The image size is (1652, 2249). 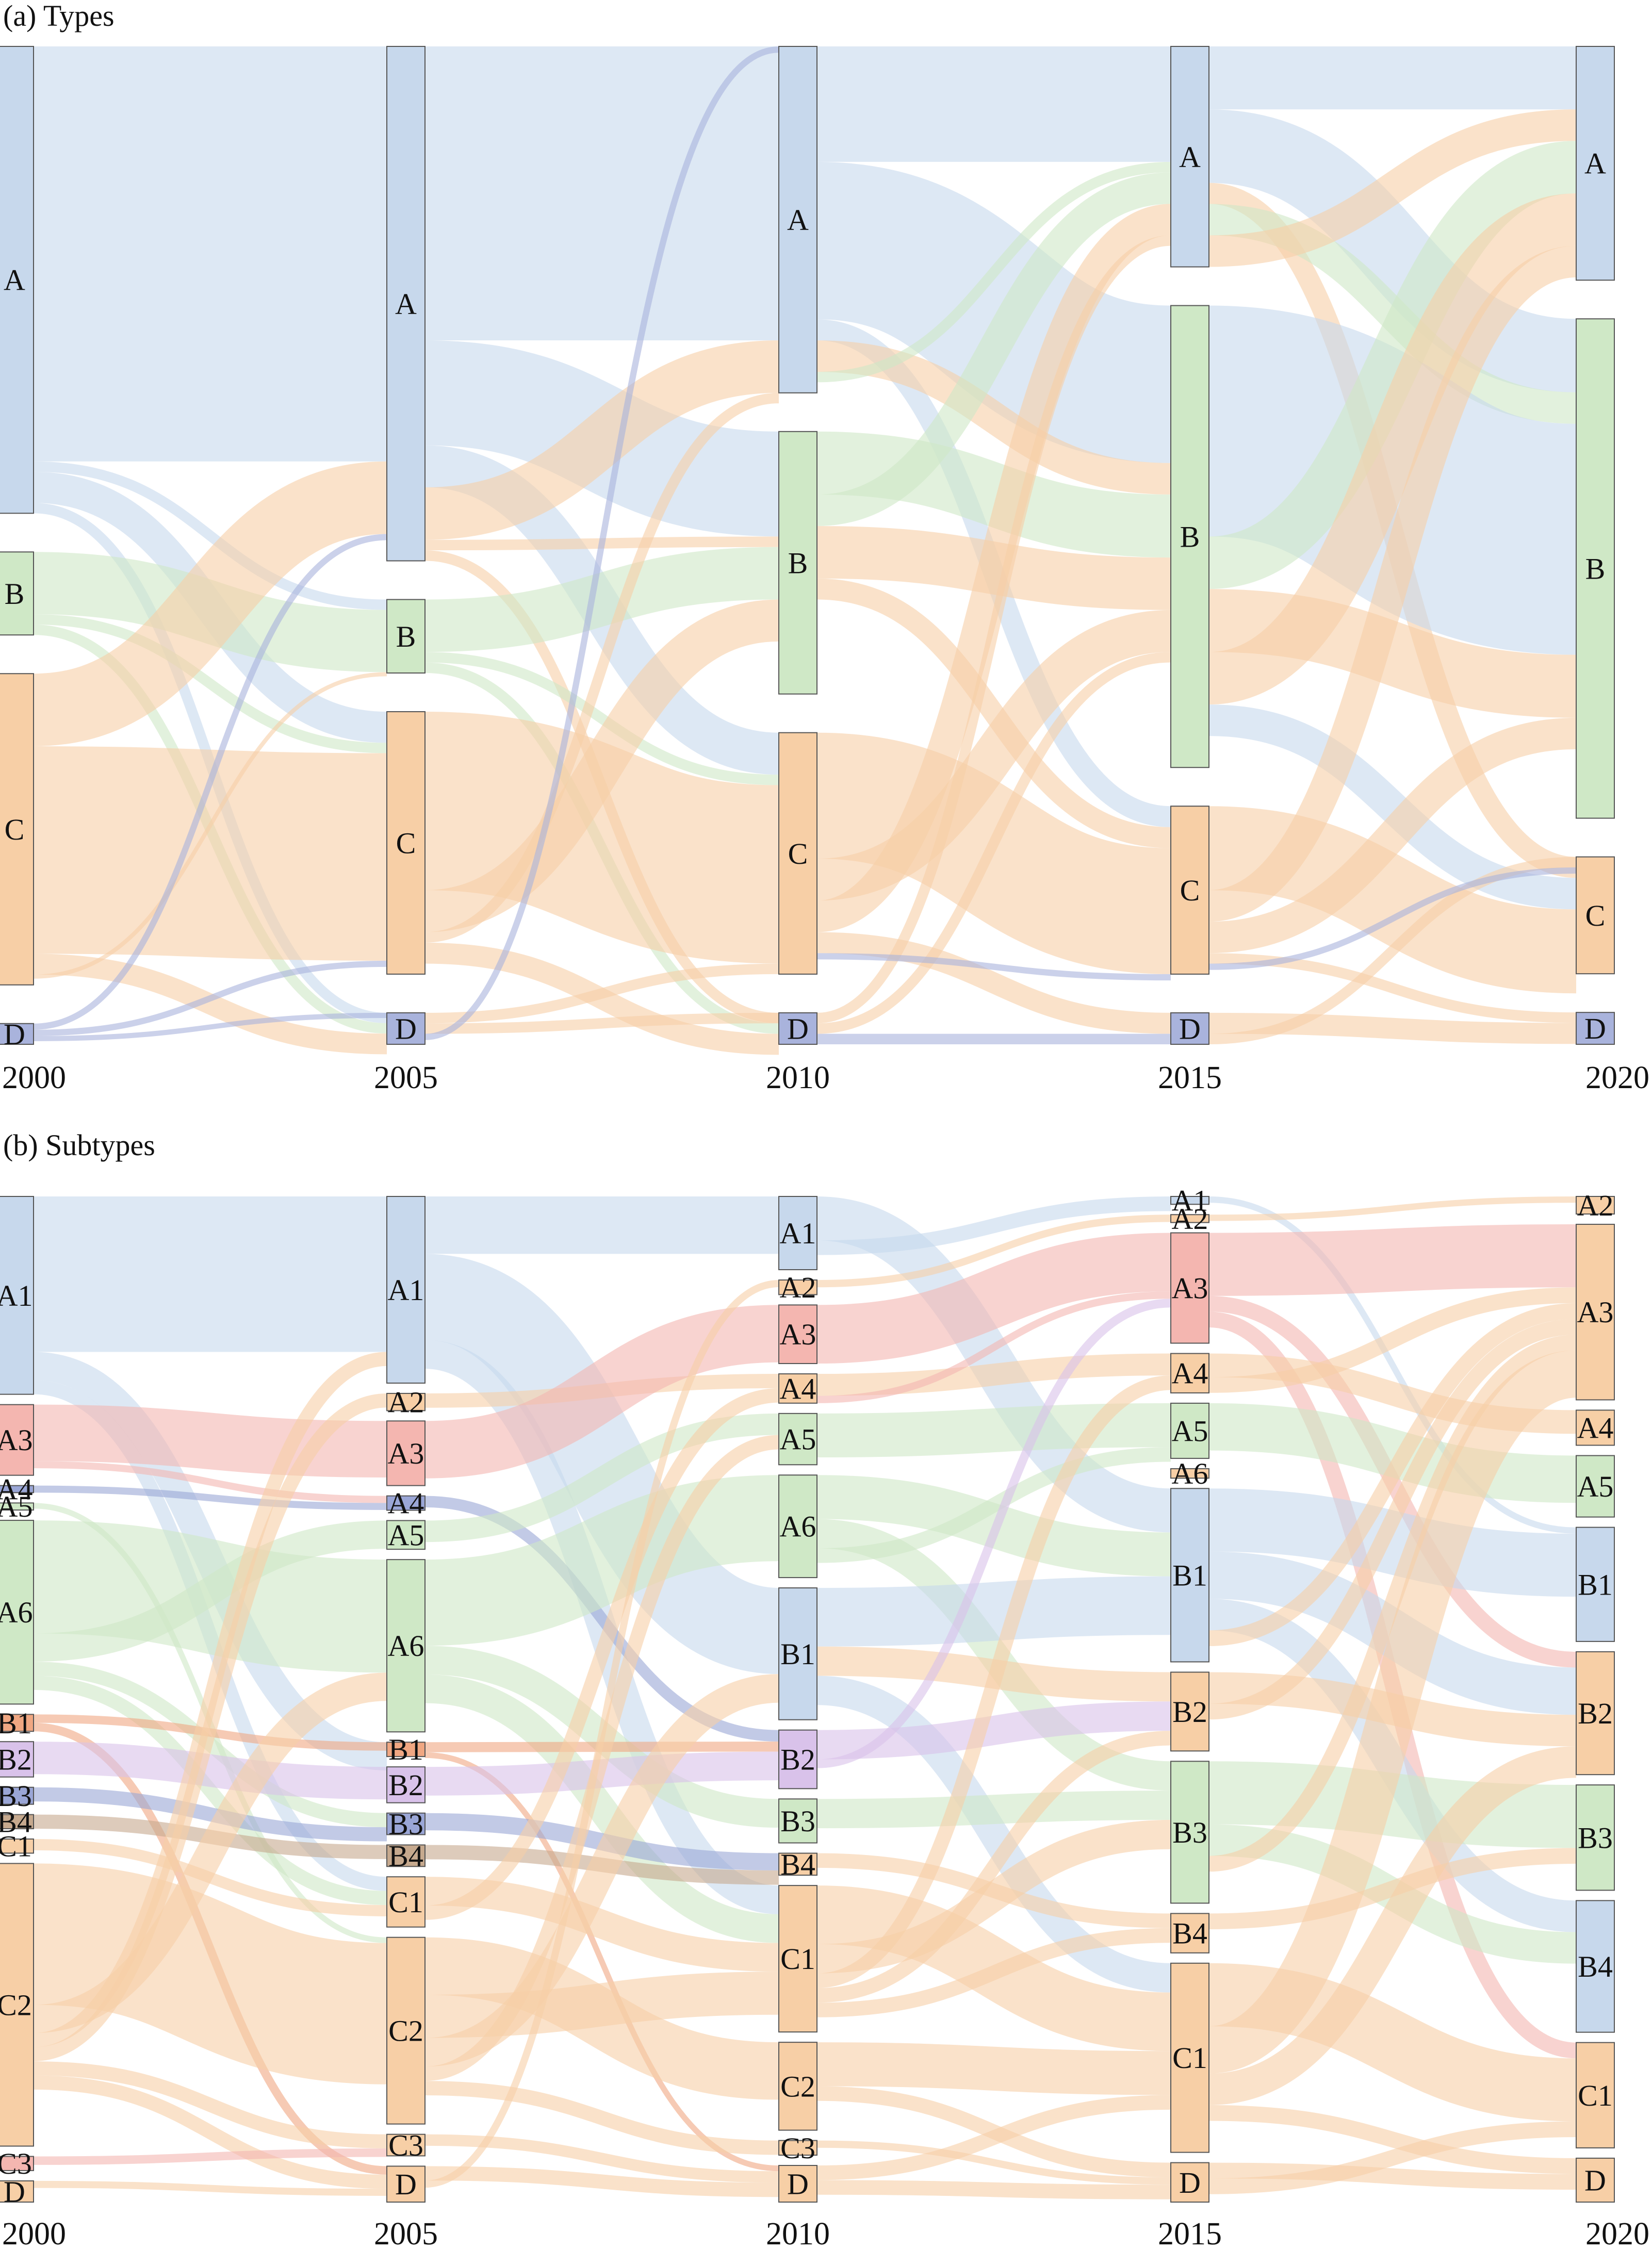 I want to click on node-label: C3, so click(x=797, y=2148).